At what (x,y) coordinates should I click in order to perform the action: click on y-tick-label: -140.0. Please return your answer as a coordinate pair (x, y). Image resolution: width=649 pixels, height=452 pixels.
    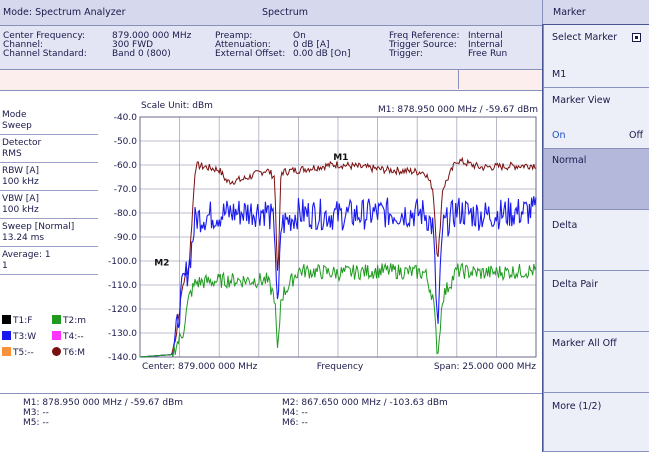
    Looking at the image, I should click on (122, 358).